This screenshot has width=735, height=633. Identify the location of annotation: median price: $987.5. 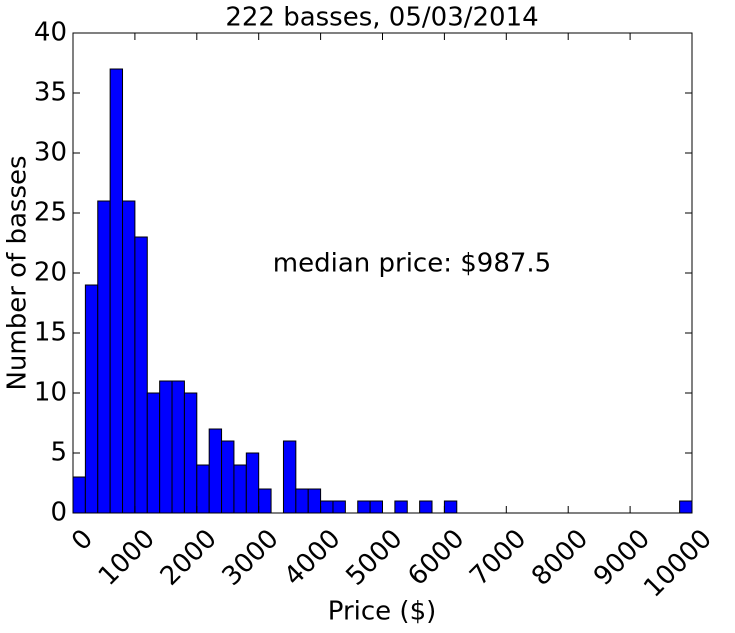
(412, 264).